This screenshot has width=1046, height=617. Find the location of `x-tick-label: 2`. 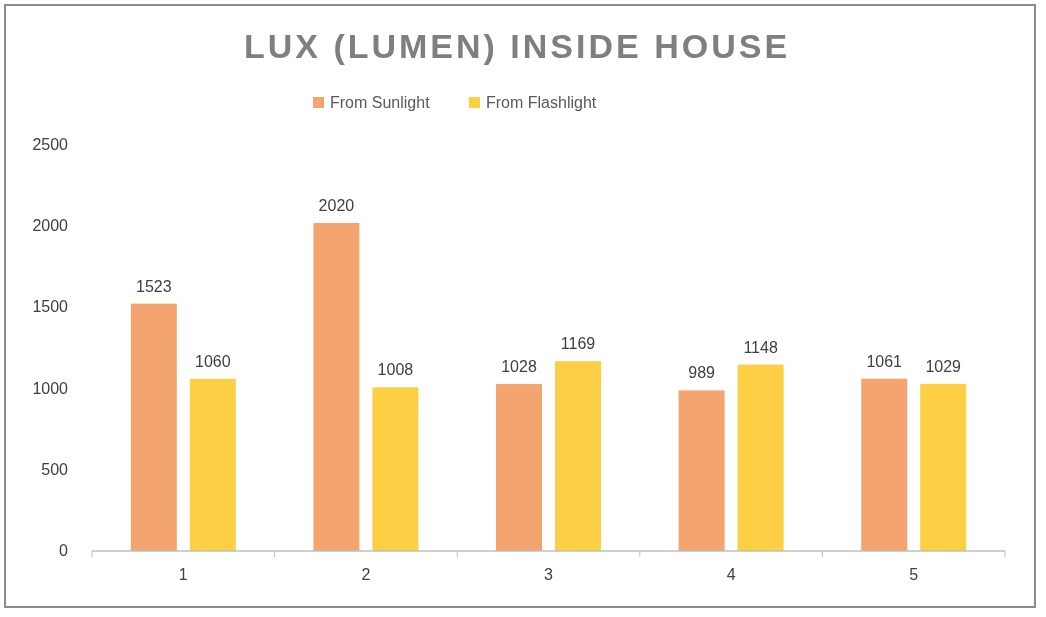

x-tick-label: 2 is located at coordinates (366, 574).